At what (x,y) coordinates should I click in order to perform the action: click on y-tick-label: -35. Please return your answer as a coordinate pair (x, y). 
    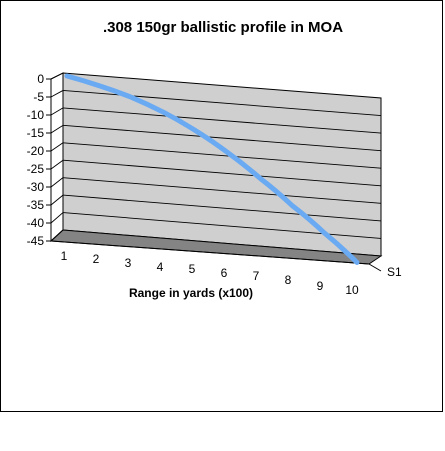
    Looking at the image, I should click on (36, 205).